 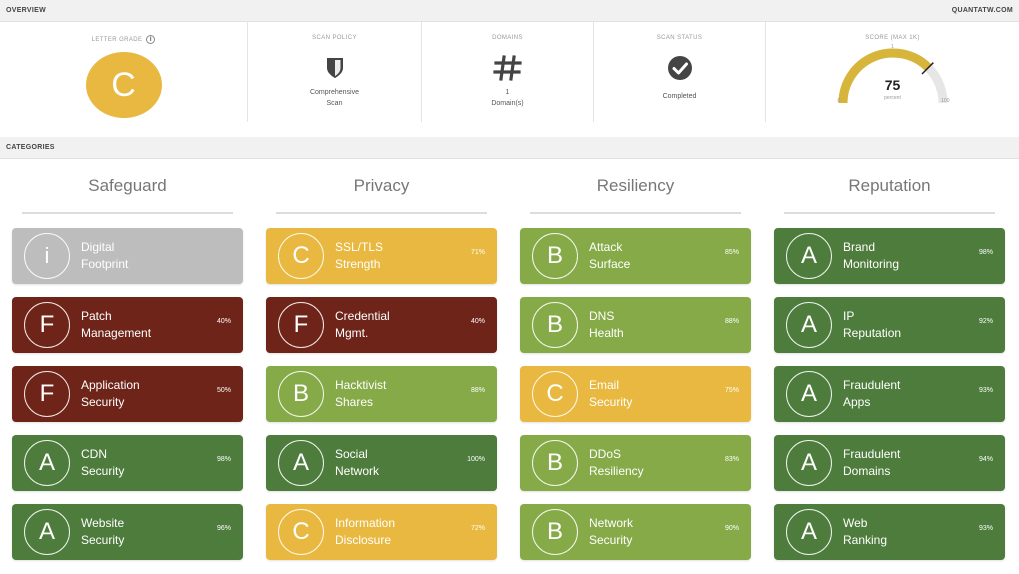 I want to click on category-card: F Credential Mgmt. 40%, so click(x=381, y=325).